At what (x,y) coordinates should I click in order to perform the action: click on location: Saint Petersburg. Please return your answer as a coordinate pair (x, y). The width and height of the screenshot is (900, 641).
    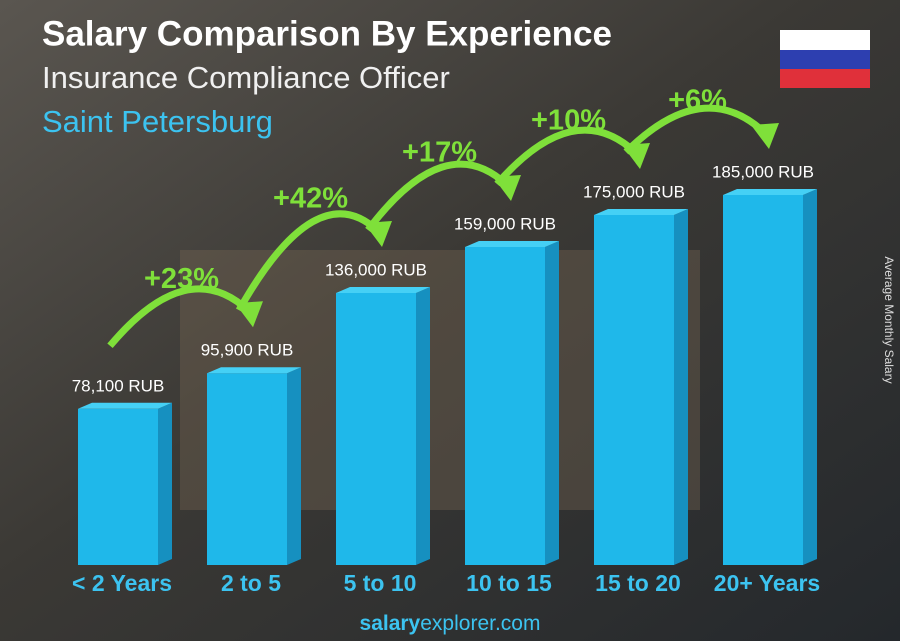
    Looking at the image, I should click on (157, 121).